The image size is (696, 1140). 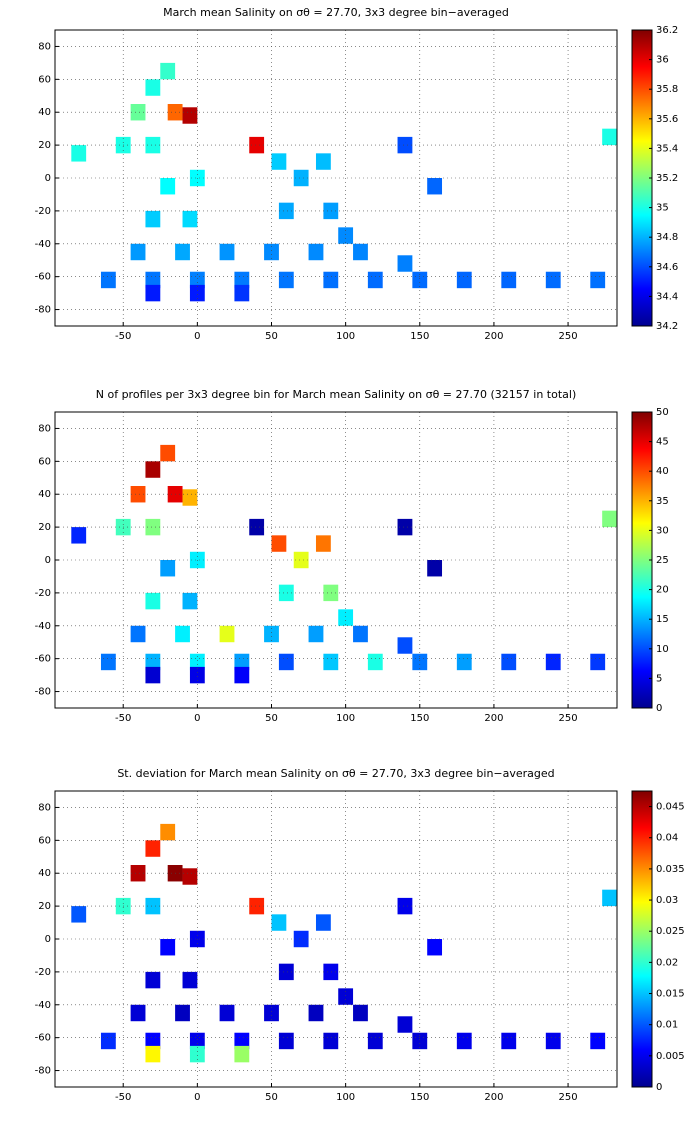 What do you see at coordinates (662, 412) in the screenshot?
I see `colorbar-tick-label: 50` at bounding box center [662, 412].